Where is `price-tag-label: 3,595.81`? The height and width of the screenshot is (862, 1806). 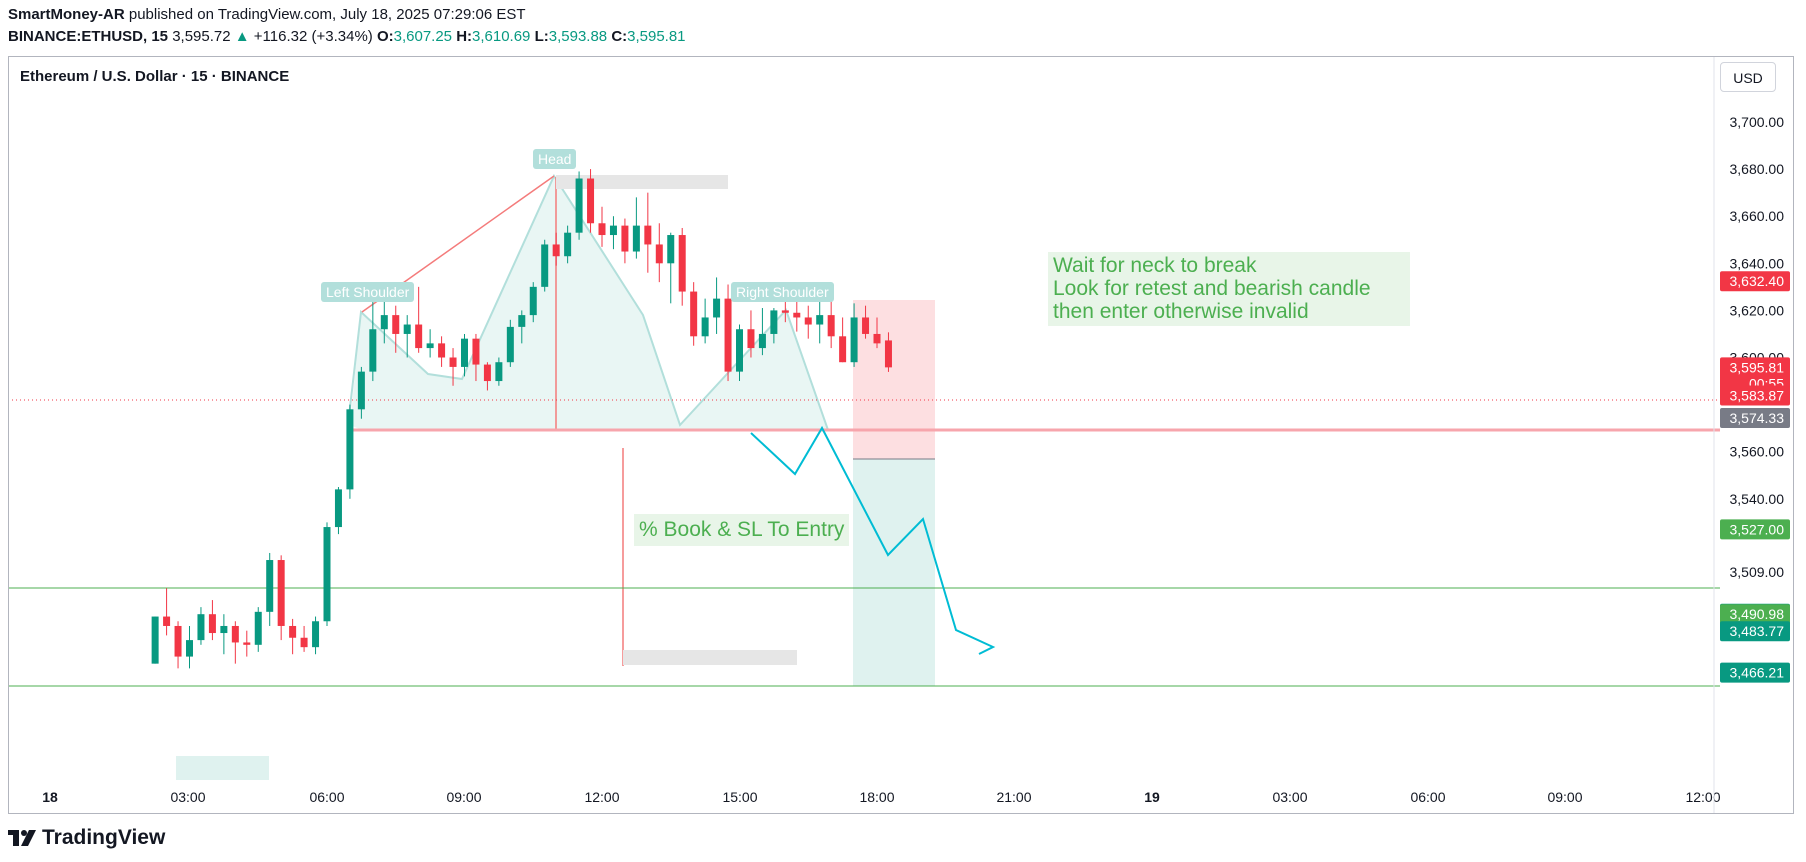 price-tag-label: 3,595.81 is located at coordinates (1757, 367).